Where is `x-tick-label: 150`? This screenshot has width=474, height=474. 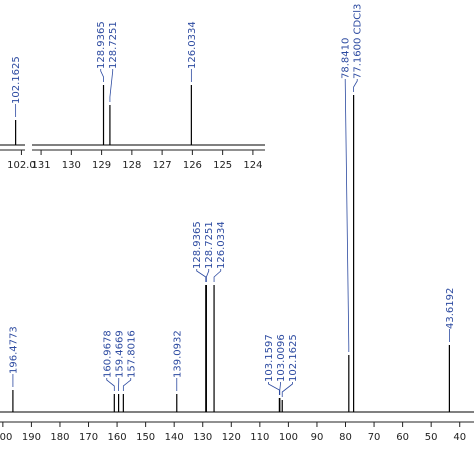 x-tick-label: 150 is located at coordinates (145, 437).